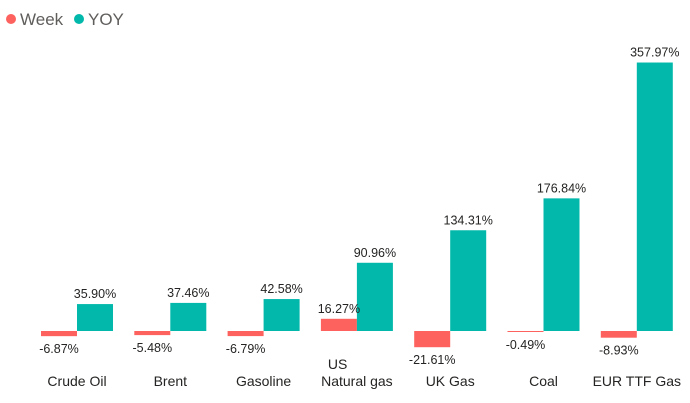 This screenshot has height=403, width=690. I want to click on category-label-0: Crude Oil, so click(76, 381).